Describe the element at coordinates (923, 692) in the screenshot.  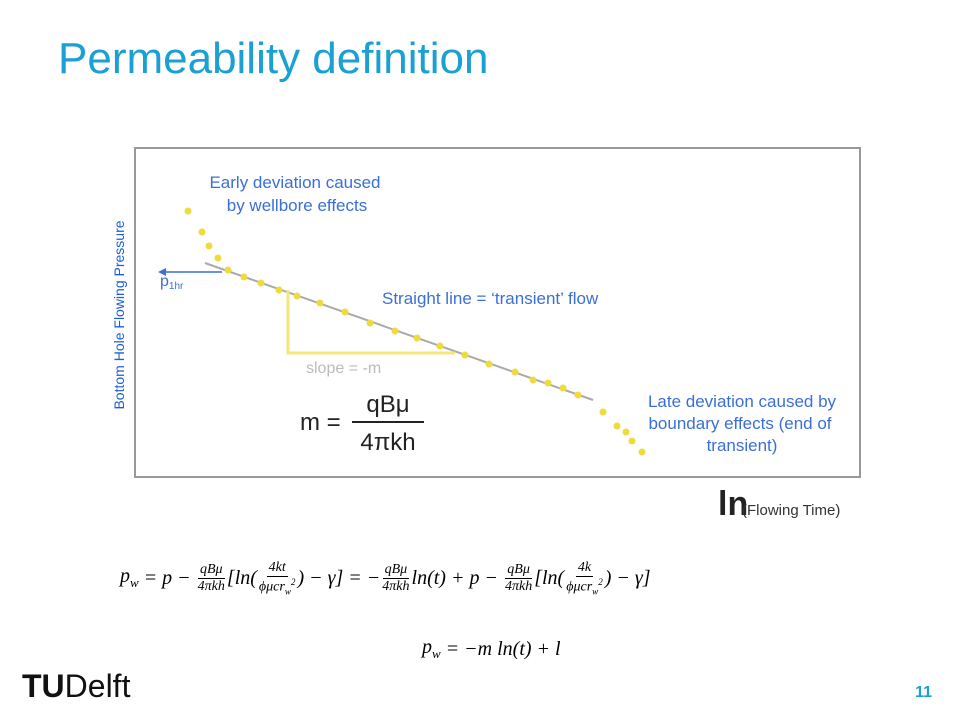
I see `page-number: 11` at that location.